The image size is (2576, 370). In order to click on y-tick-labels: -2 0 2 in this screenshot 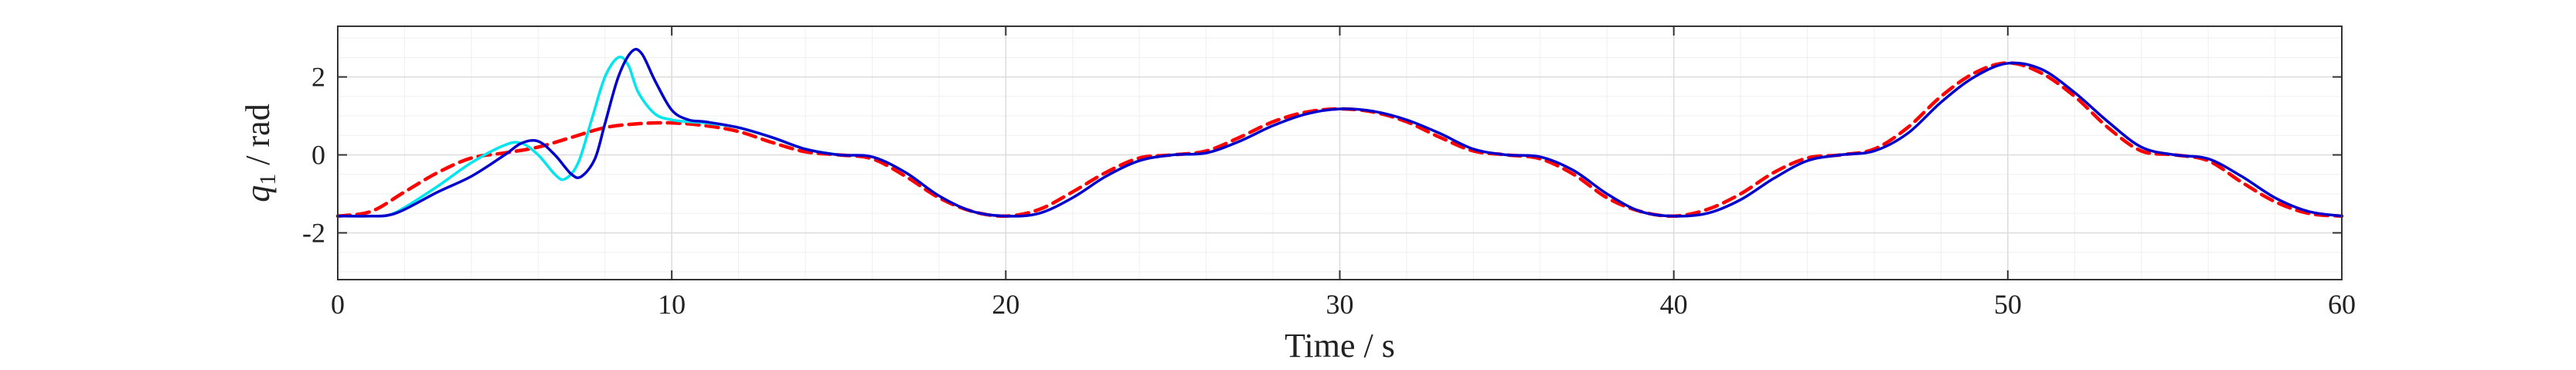, I will do `click(313, 156)`.